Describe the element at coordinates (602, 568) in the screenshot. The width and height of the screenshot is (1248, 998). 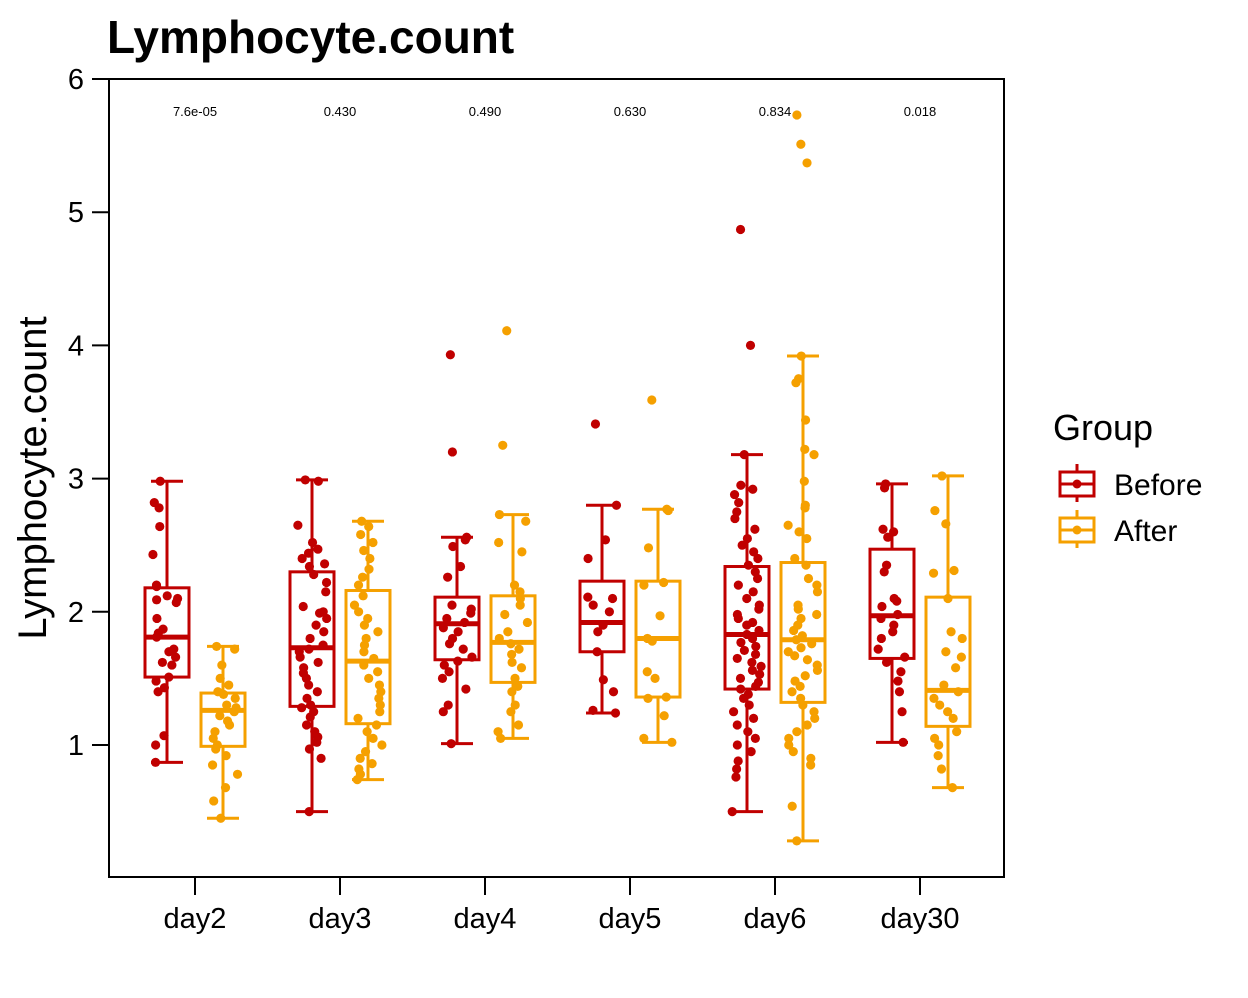
I see `box-before-day5` at that location.